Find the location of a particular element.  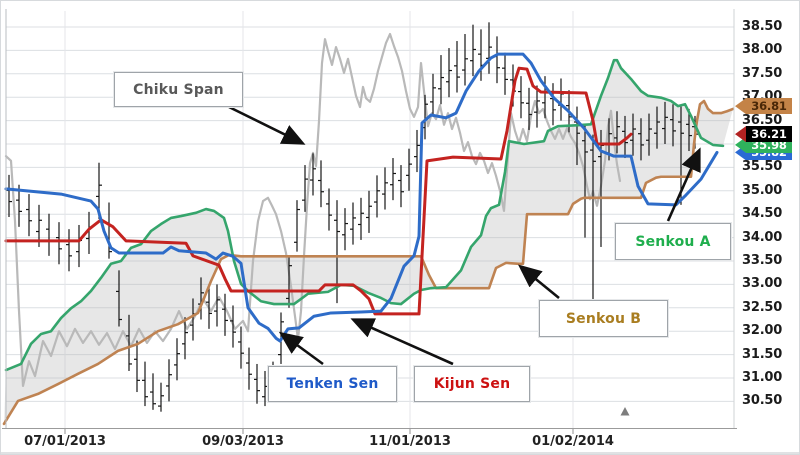

callout-kijun-sen-label: Kijun Sen is located at coordinates (472, 384).